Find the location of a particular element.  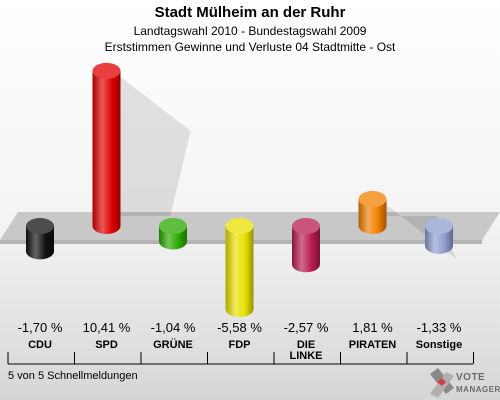

category-label: LINKE is located at coordinates (306, 356).